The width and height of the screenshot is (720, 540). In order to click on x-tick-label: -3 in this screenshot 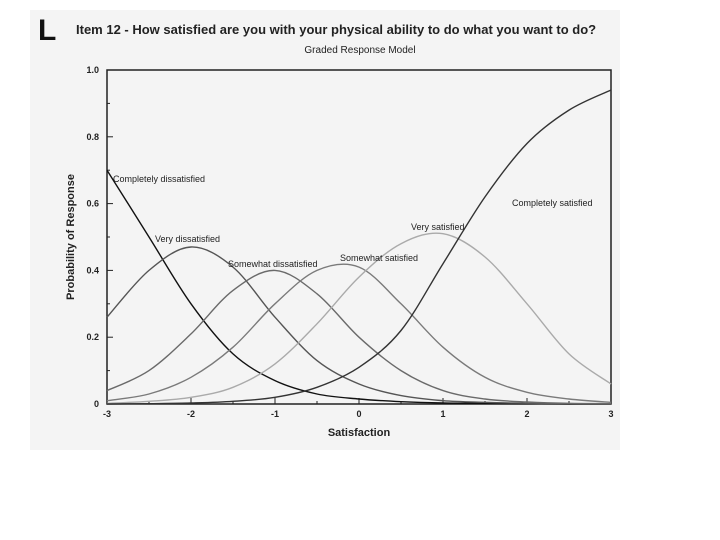, I will do `click(107, 414)`.